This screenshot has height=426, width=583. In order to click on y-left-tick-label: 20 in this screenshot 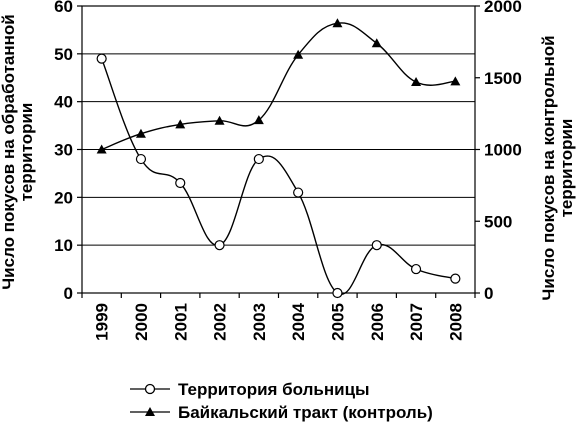, I will do `click(63, 197)`.